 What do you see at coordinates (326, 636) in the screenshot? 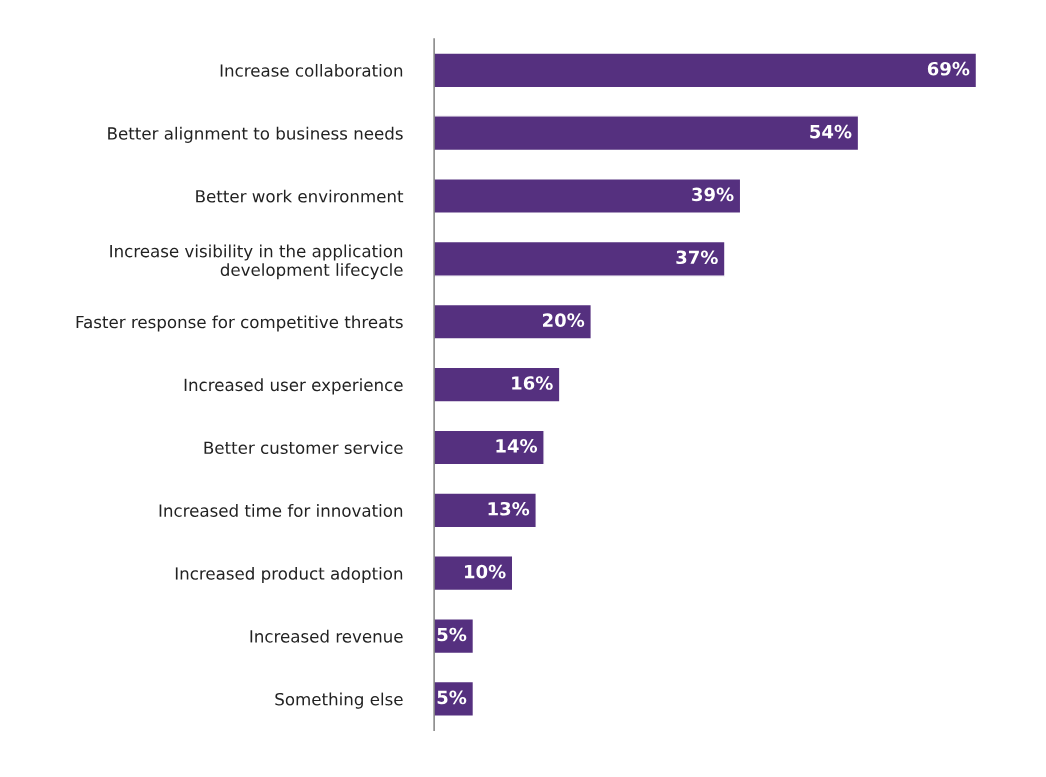
I see `y-tick-label: Increased revenue` at bounding box center [326, 636].